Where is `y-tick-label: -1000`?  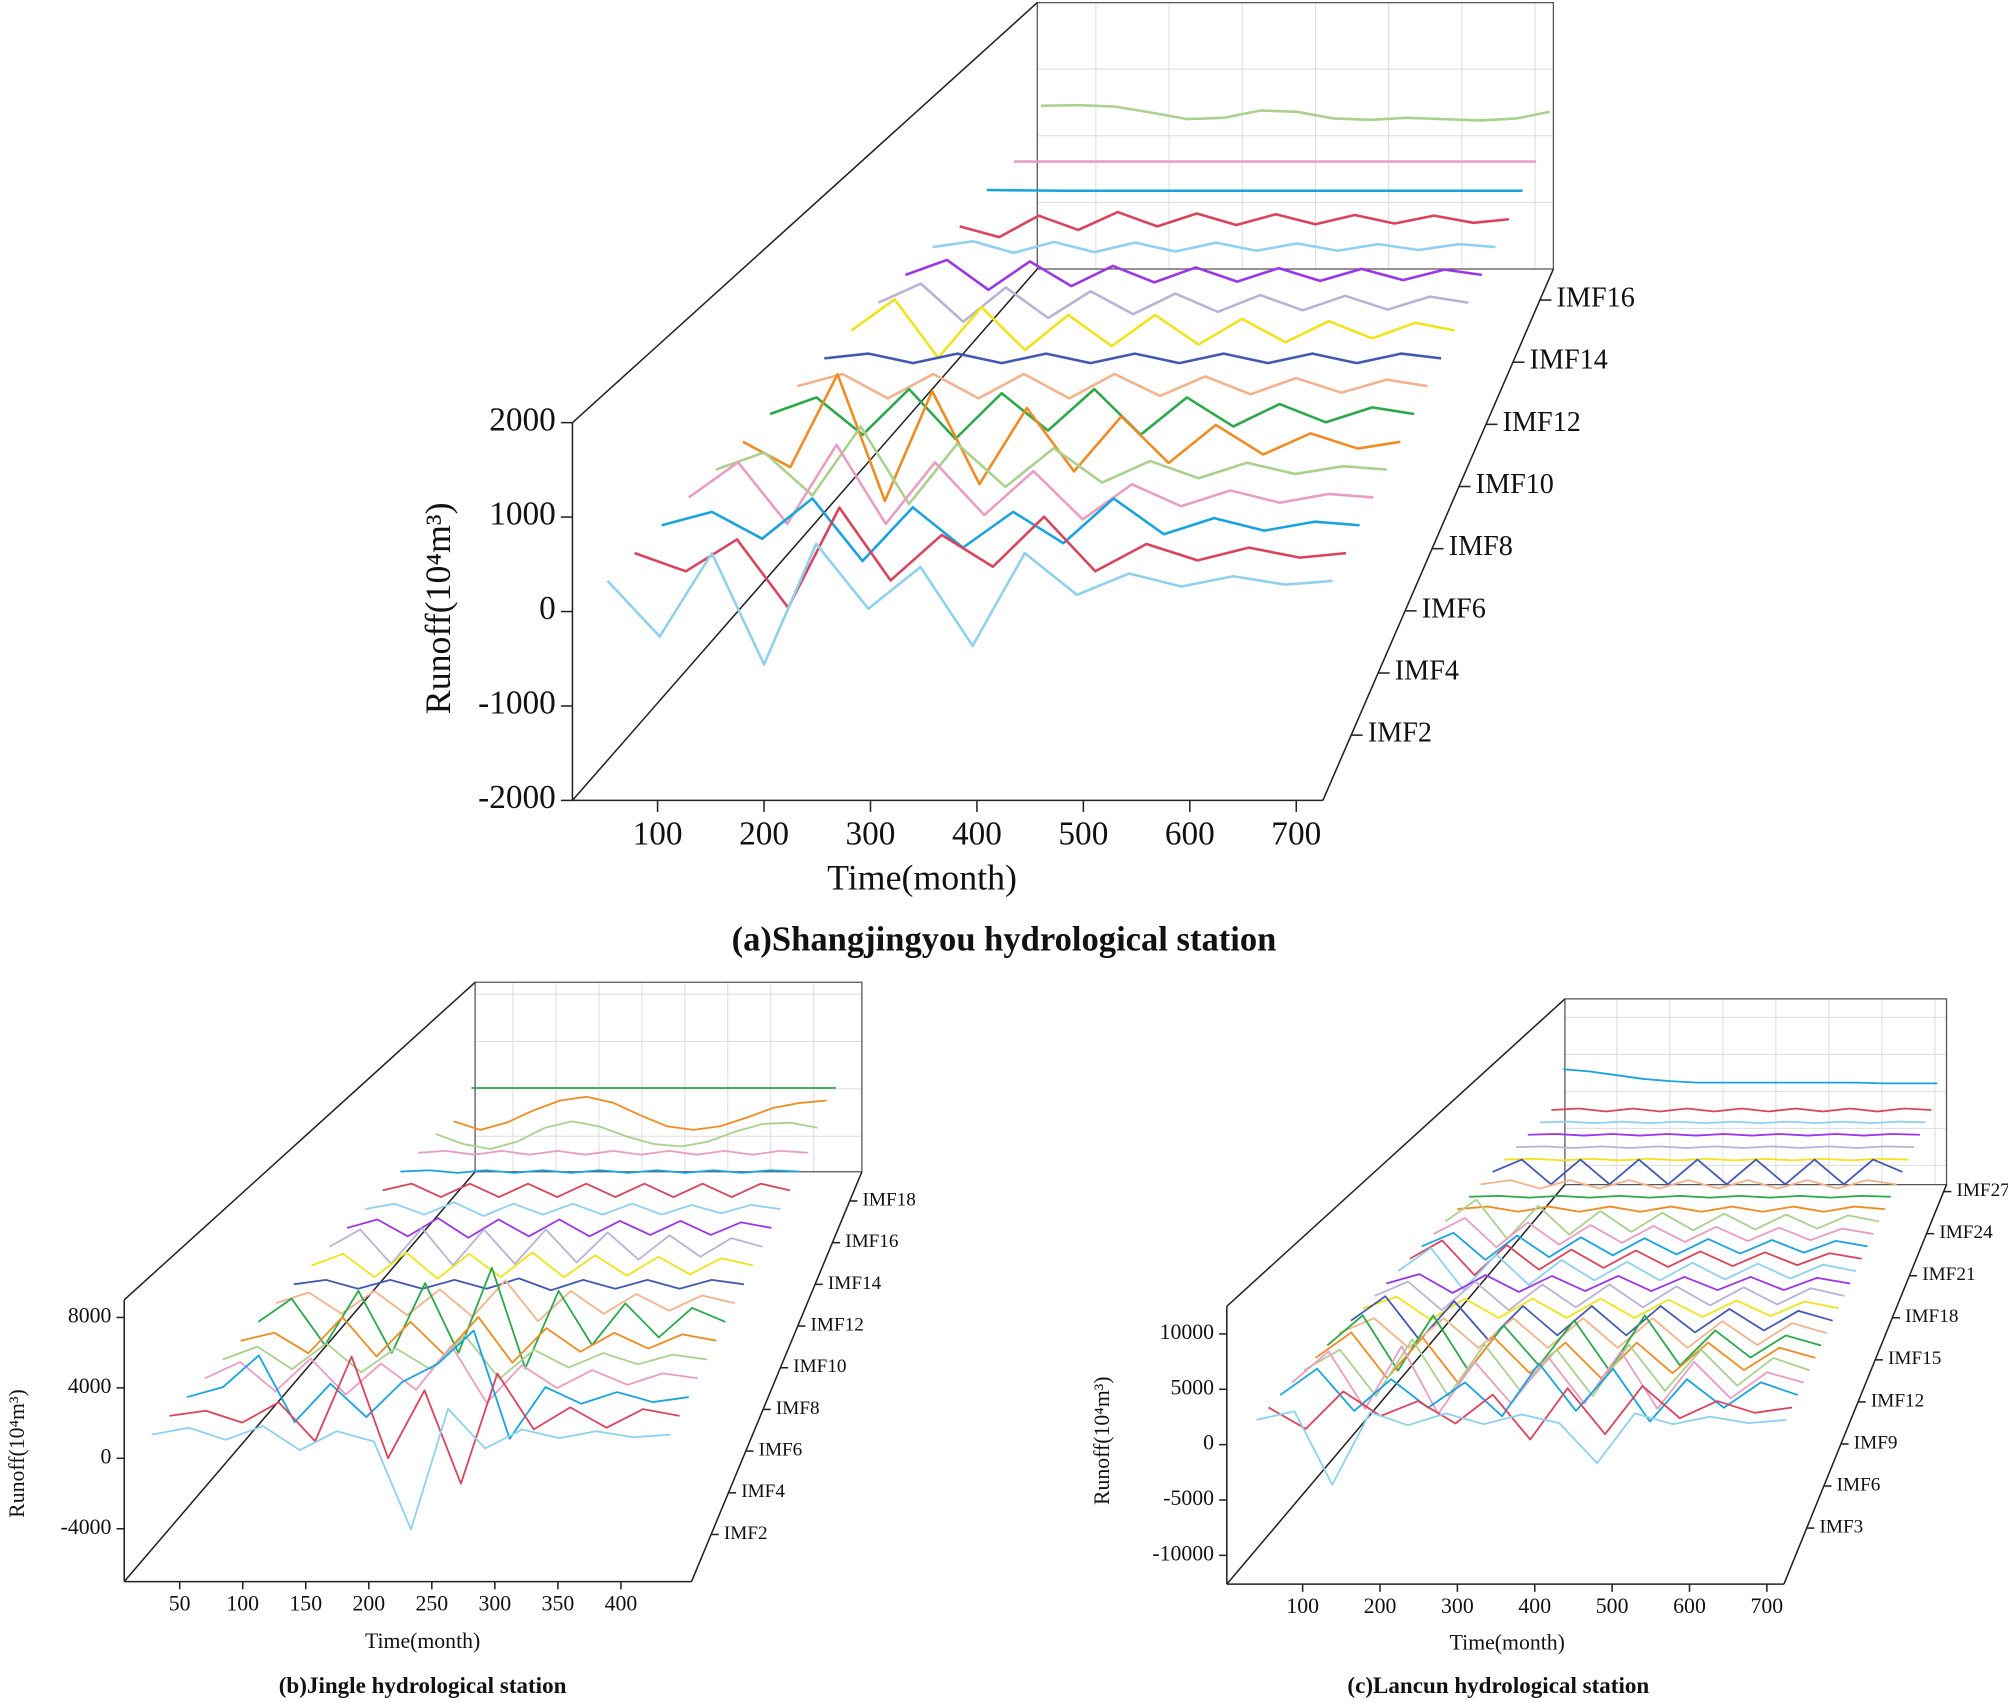 y-tick-label: -1000 is located at coordinates (517, 703).